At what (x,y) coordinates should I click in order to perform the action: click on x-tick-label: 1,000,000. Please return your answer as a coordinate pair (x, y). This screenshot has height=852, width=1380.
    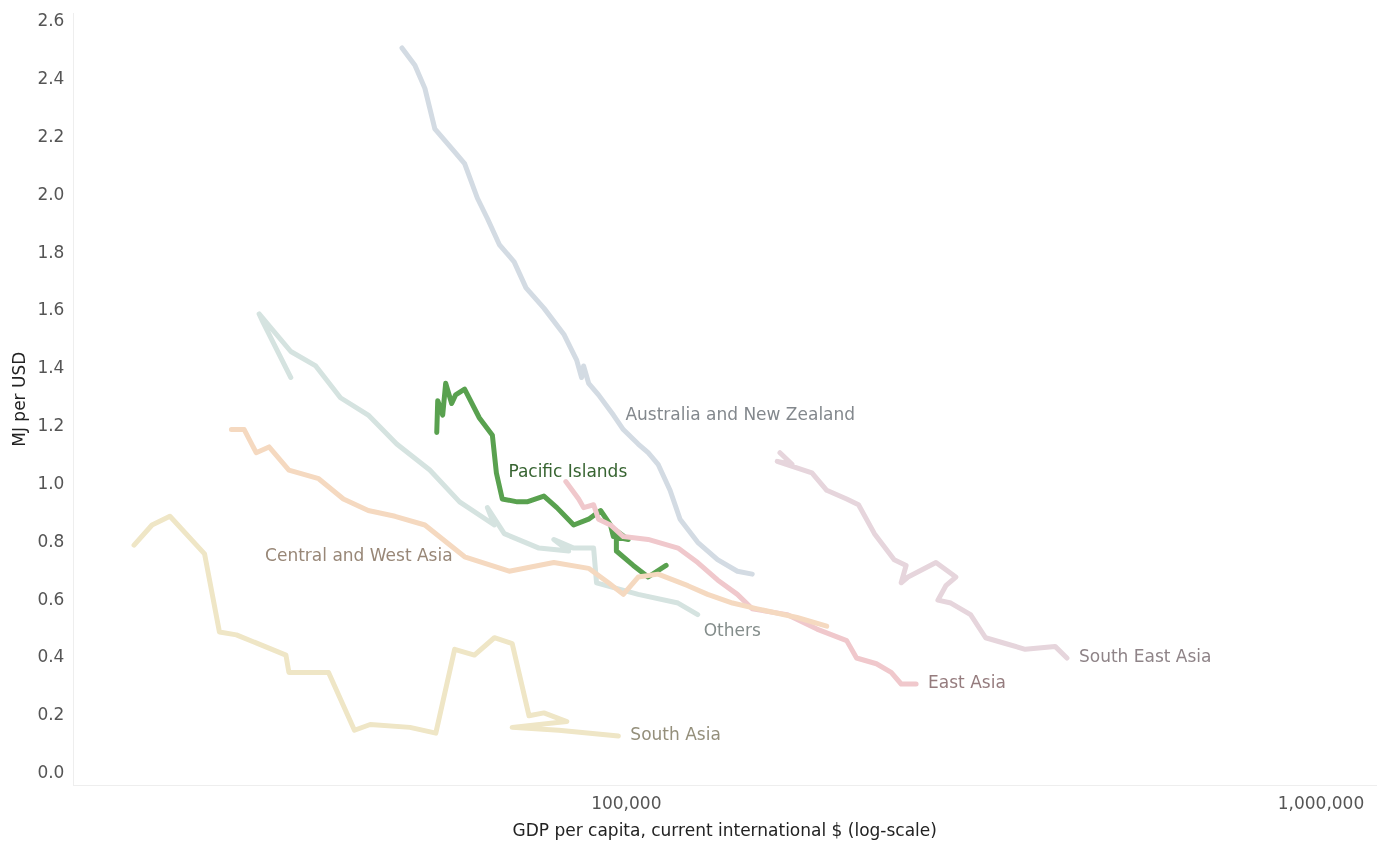
    Looking at the image, I should click on (1321, 802).